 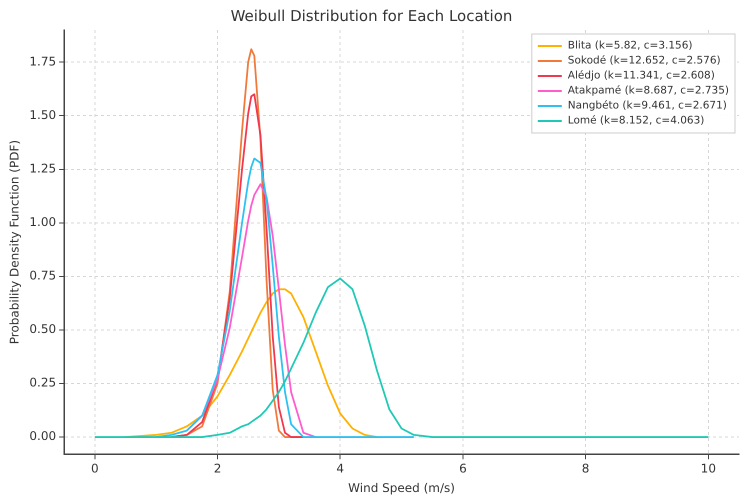 What do you see at coordinates (42, 383) in the screenshot?
I see `y-tick-label: 0.25` at bounding box center [42, 383].